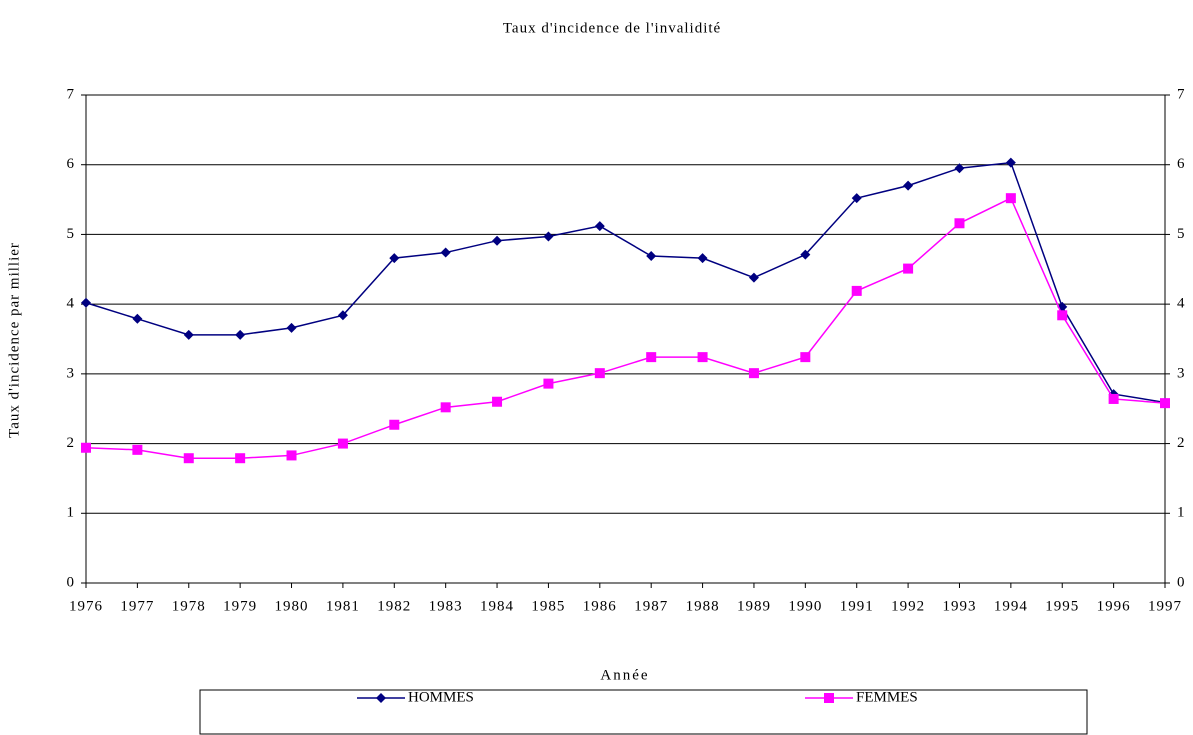 The image size is (1193, 735). I want to click on x-tick-label: 1985, so click(548, 606).